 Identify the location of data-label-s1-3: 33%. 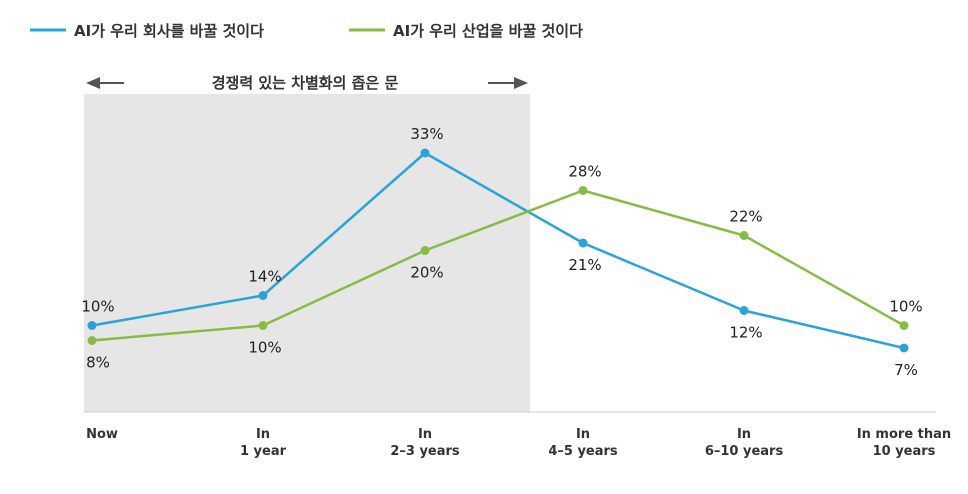
(426, 134).